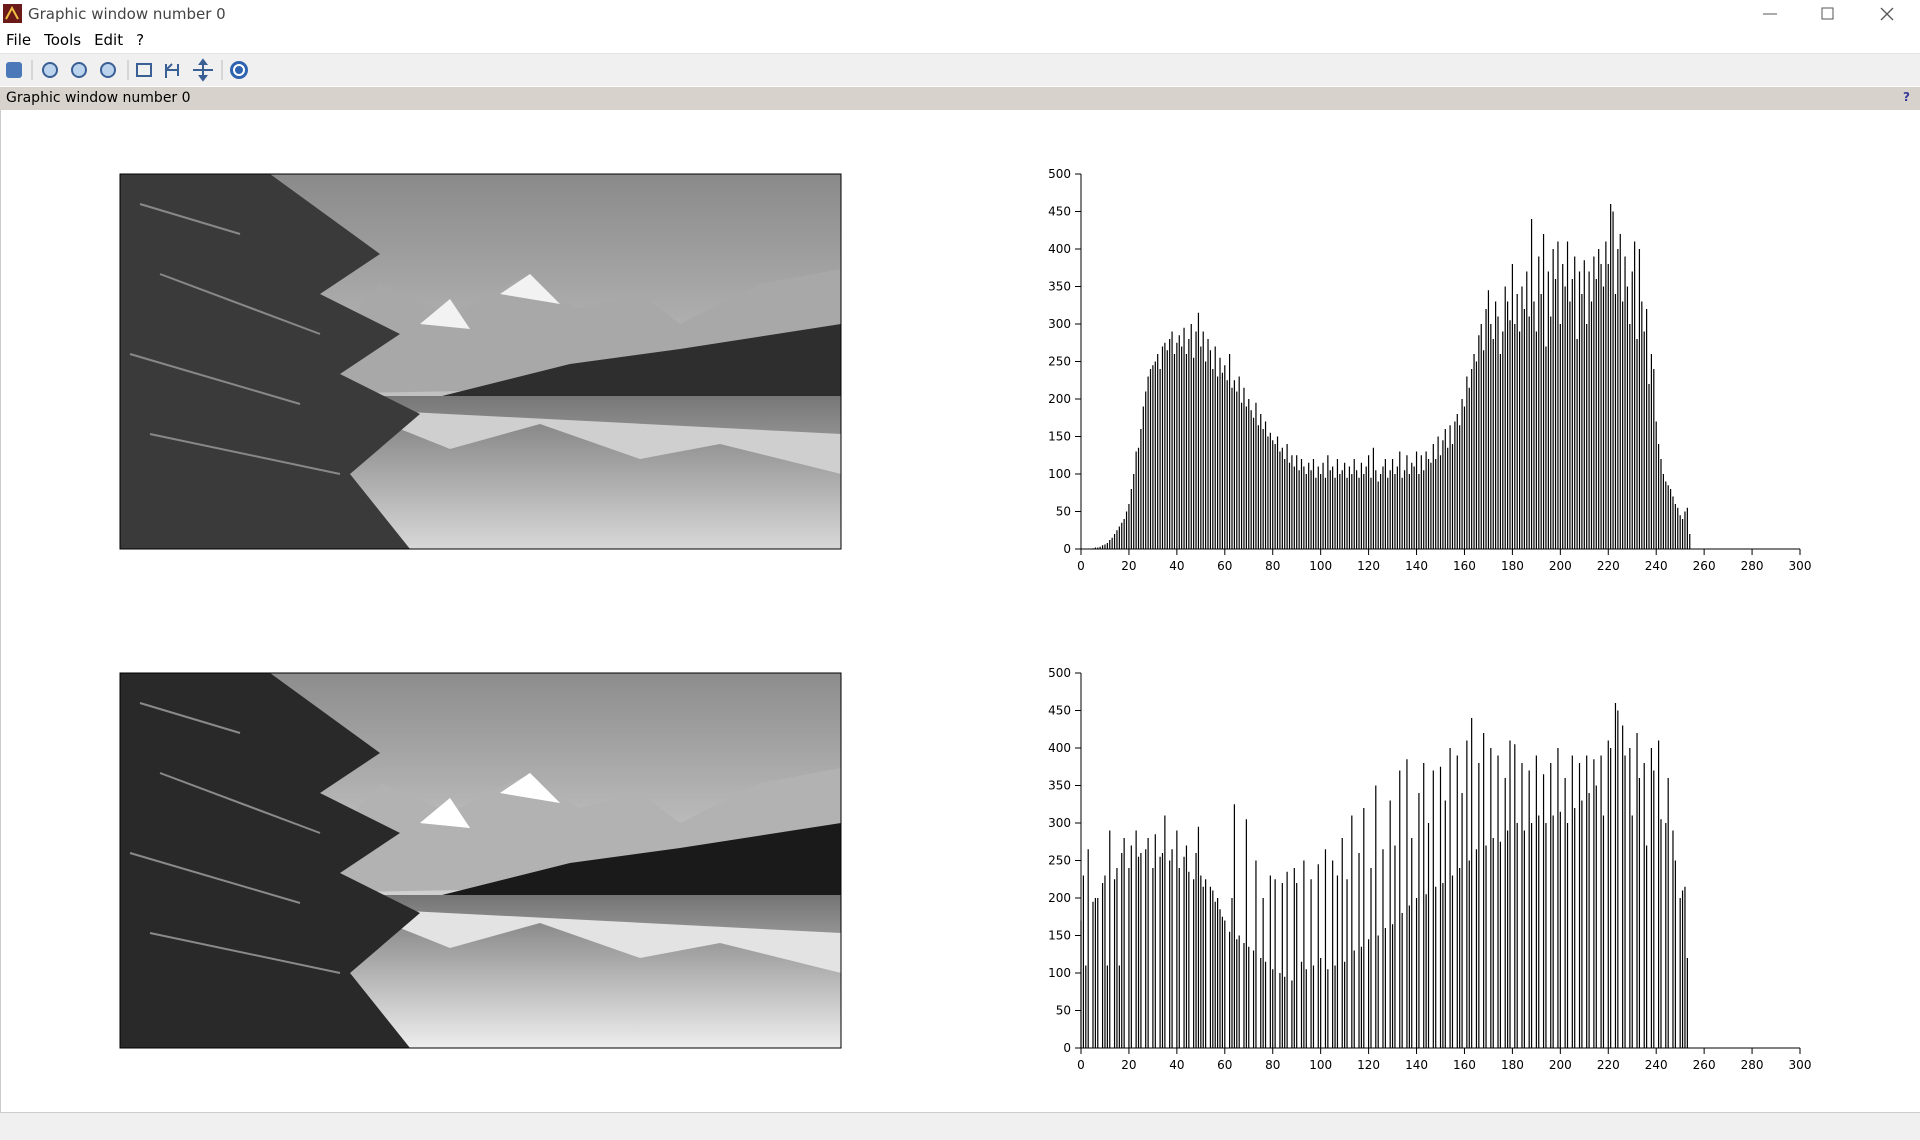 The width and height of the screenshot is (1920, 1140). Describe the element at coordinates (1827, 13) in the screenshot. I see `restore-button` at that location.